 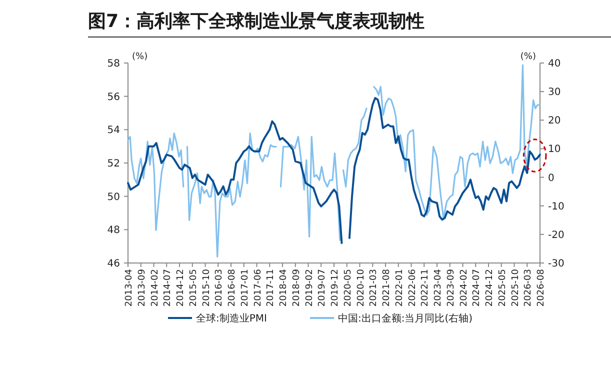 What do you see at coordinates (113, 230) in the screenshot?
I see `y-tick-label: 48` at bounding box center [113, 230].